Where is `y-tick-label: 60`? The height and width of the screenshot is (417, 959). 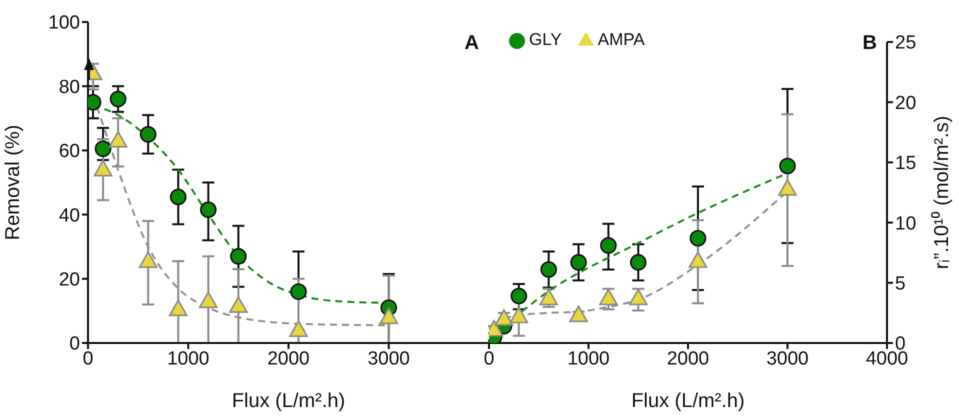
y-tick-label: 60 is located at coordinates (69, 151).